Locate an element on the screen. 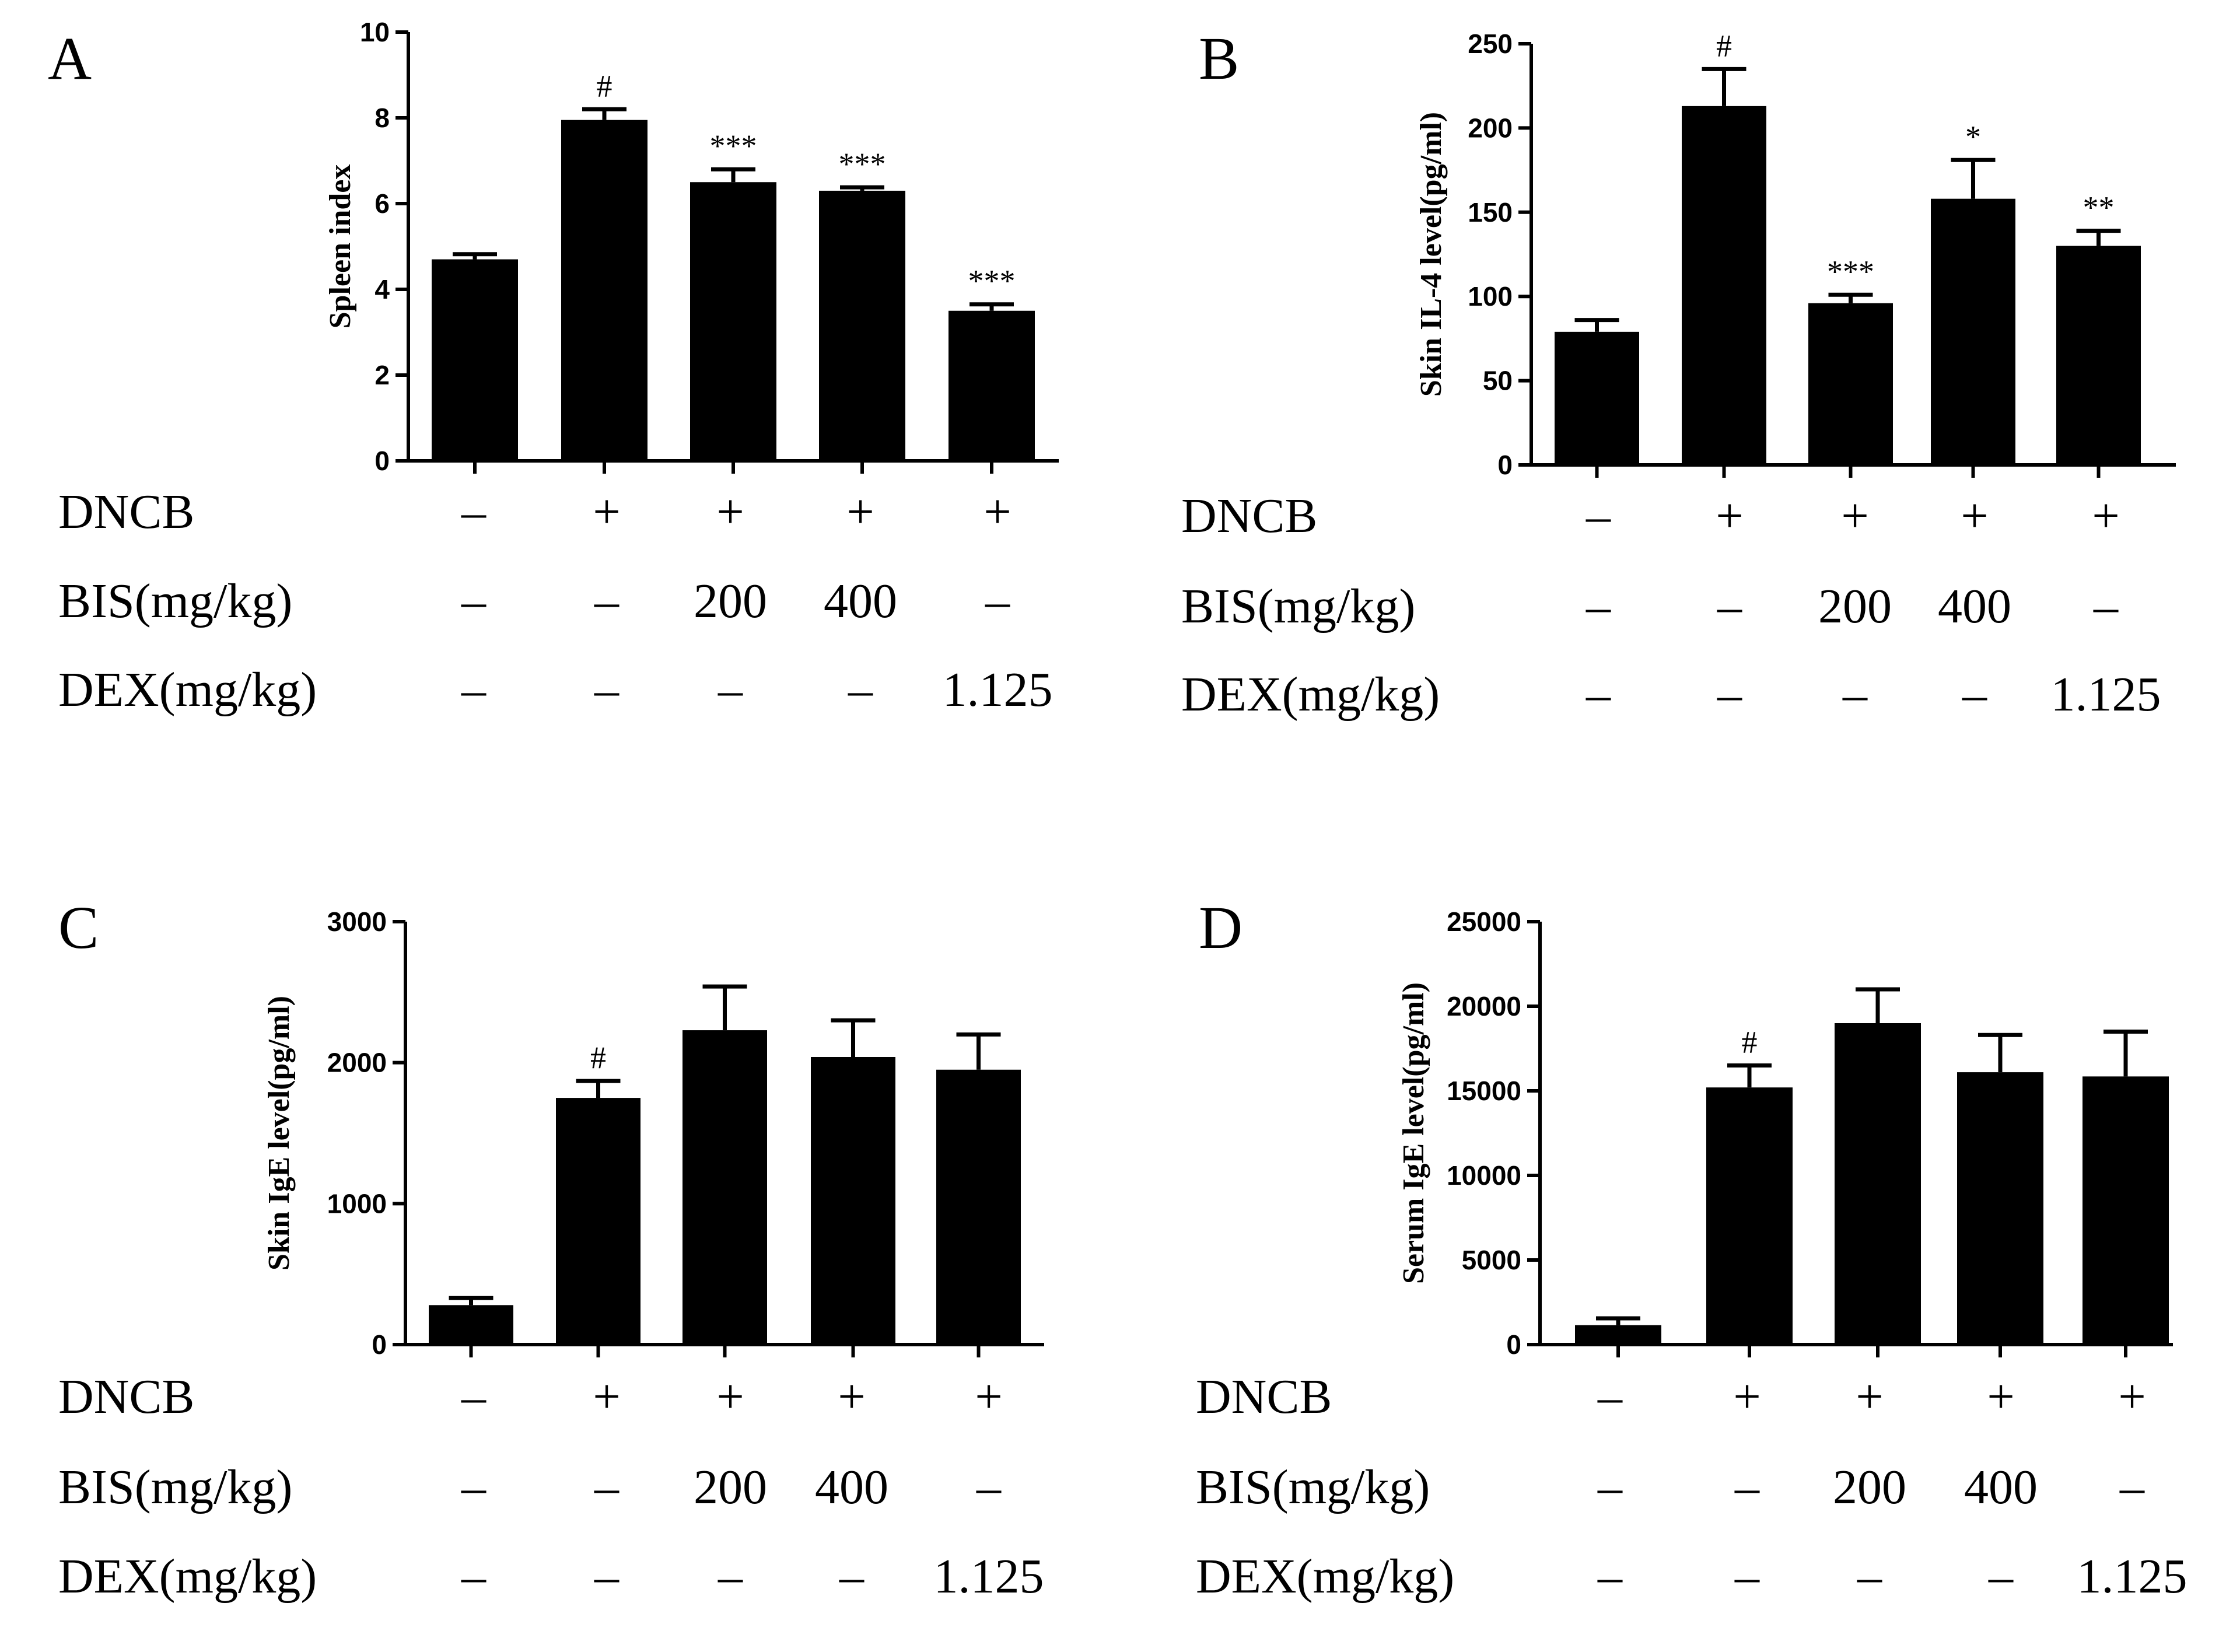  y-tick-label: 3000 is located at coordinates (357, 922).